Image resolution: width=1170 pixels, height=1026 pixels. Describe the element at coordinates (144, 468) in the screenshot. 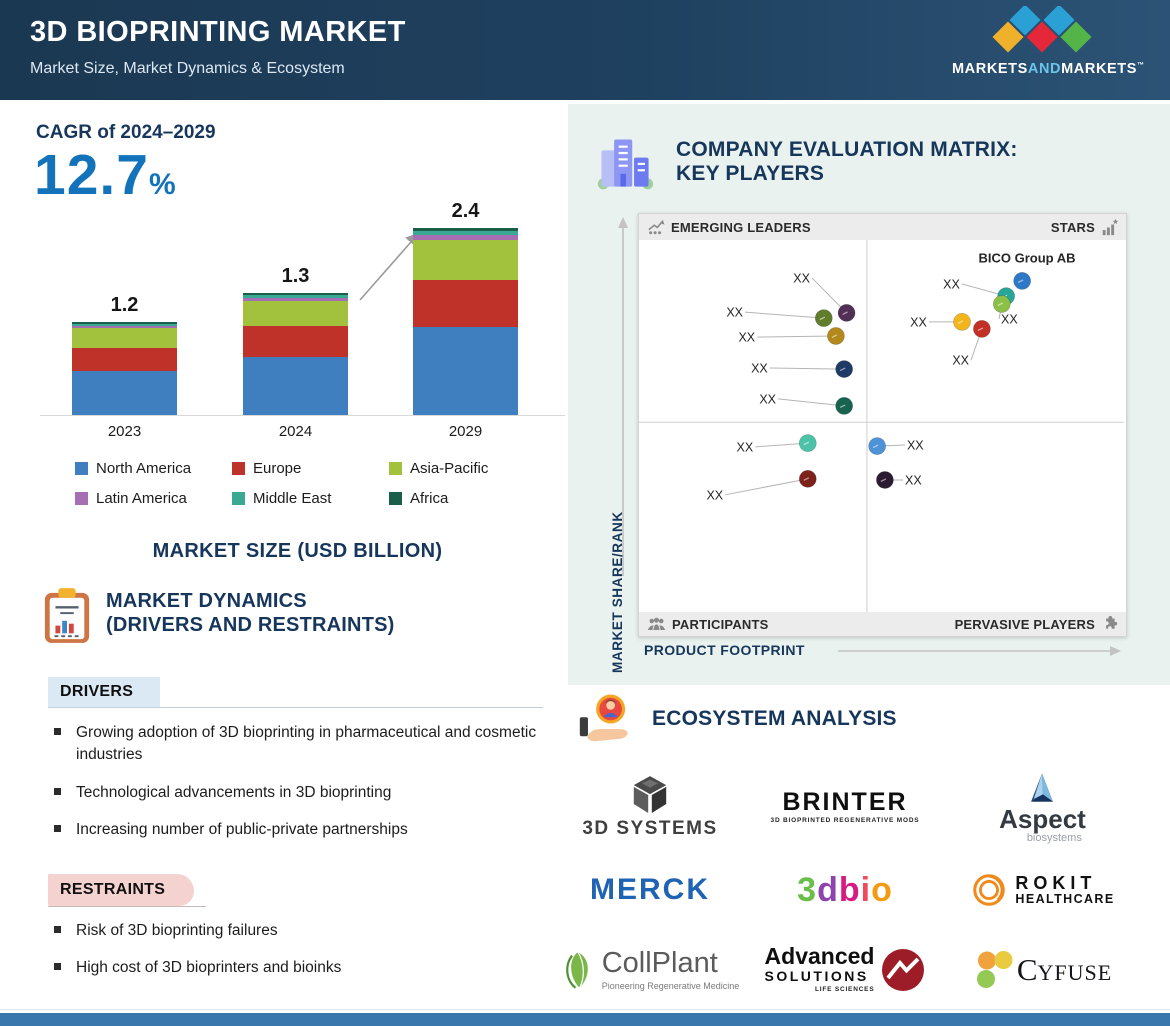

I see `legend-label: North America` at that location.